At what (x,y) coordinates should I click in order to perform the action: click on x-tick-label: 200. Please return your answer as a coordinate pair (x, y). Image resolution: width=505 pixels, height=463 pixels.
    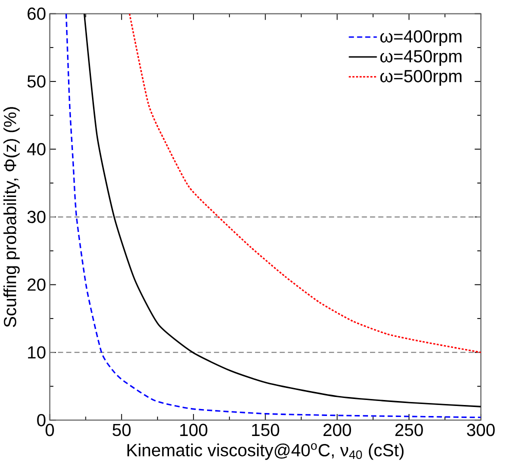
    Looking at the image, I should click on (337, 430).